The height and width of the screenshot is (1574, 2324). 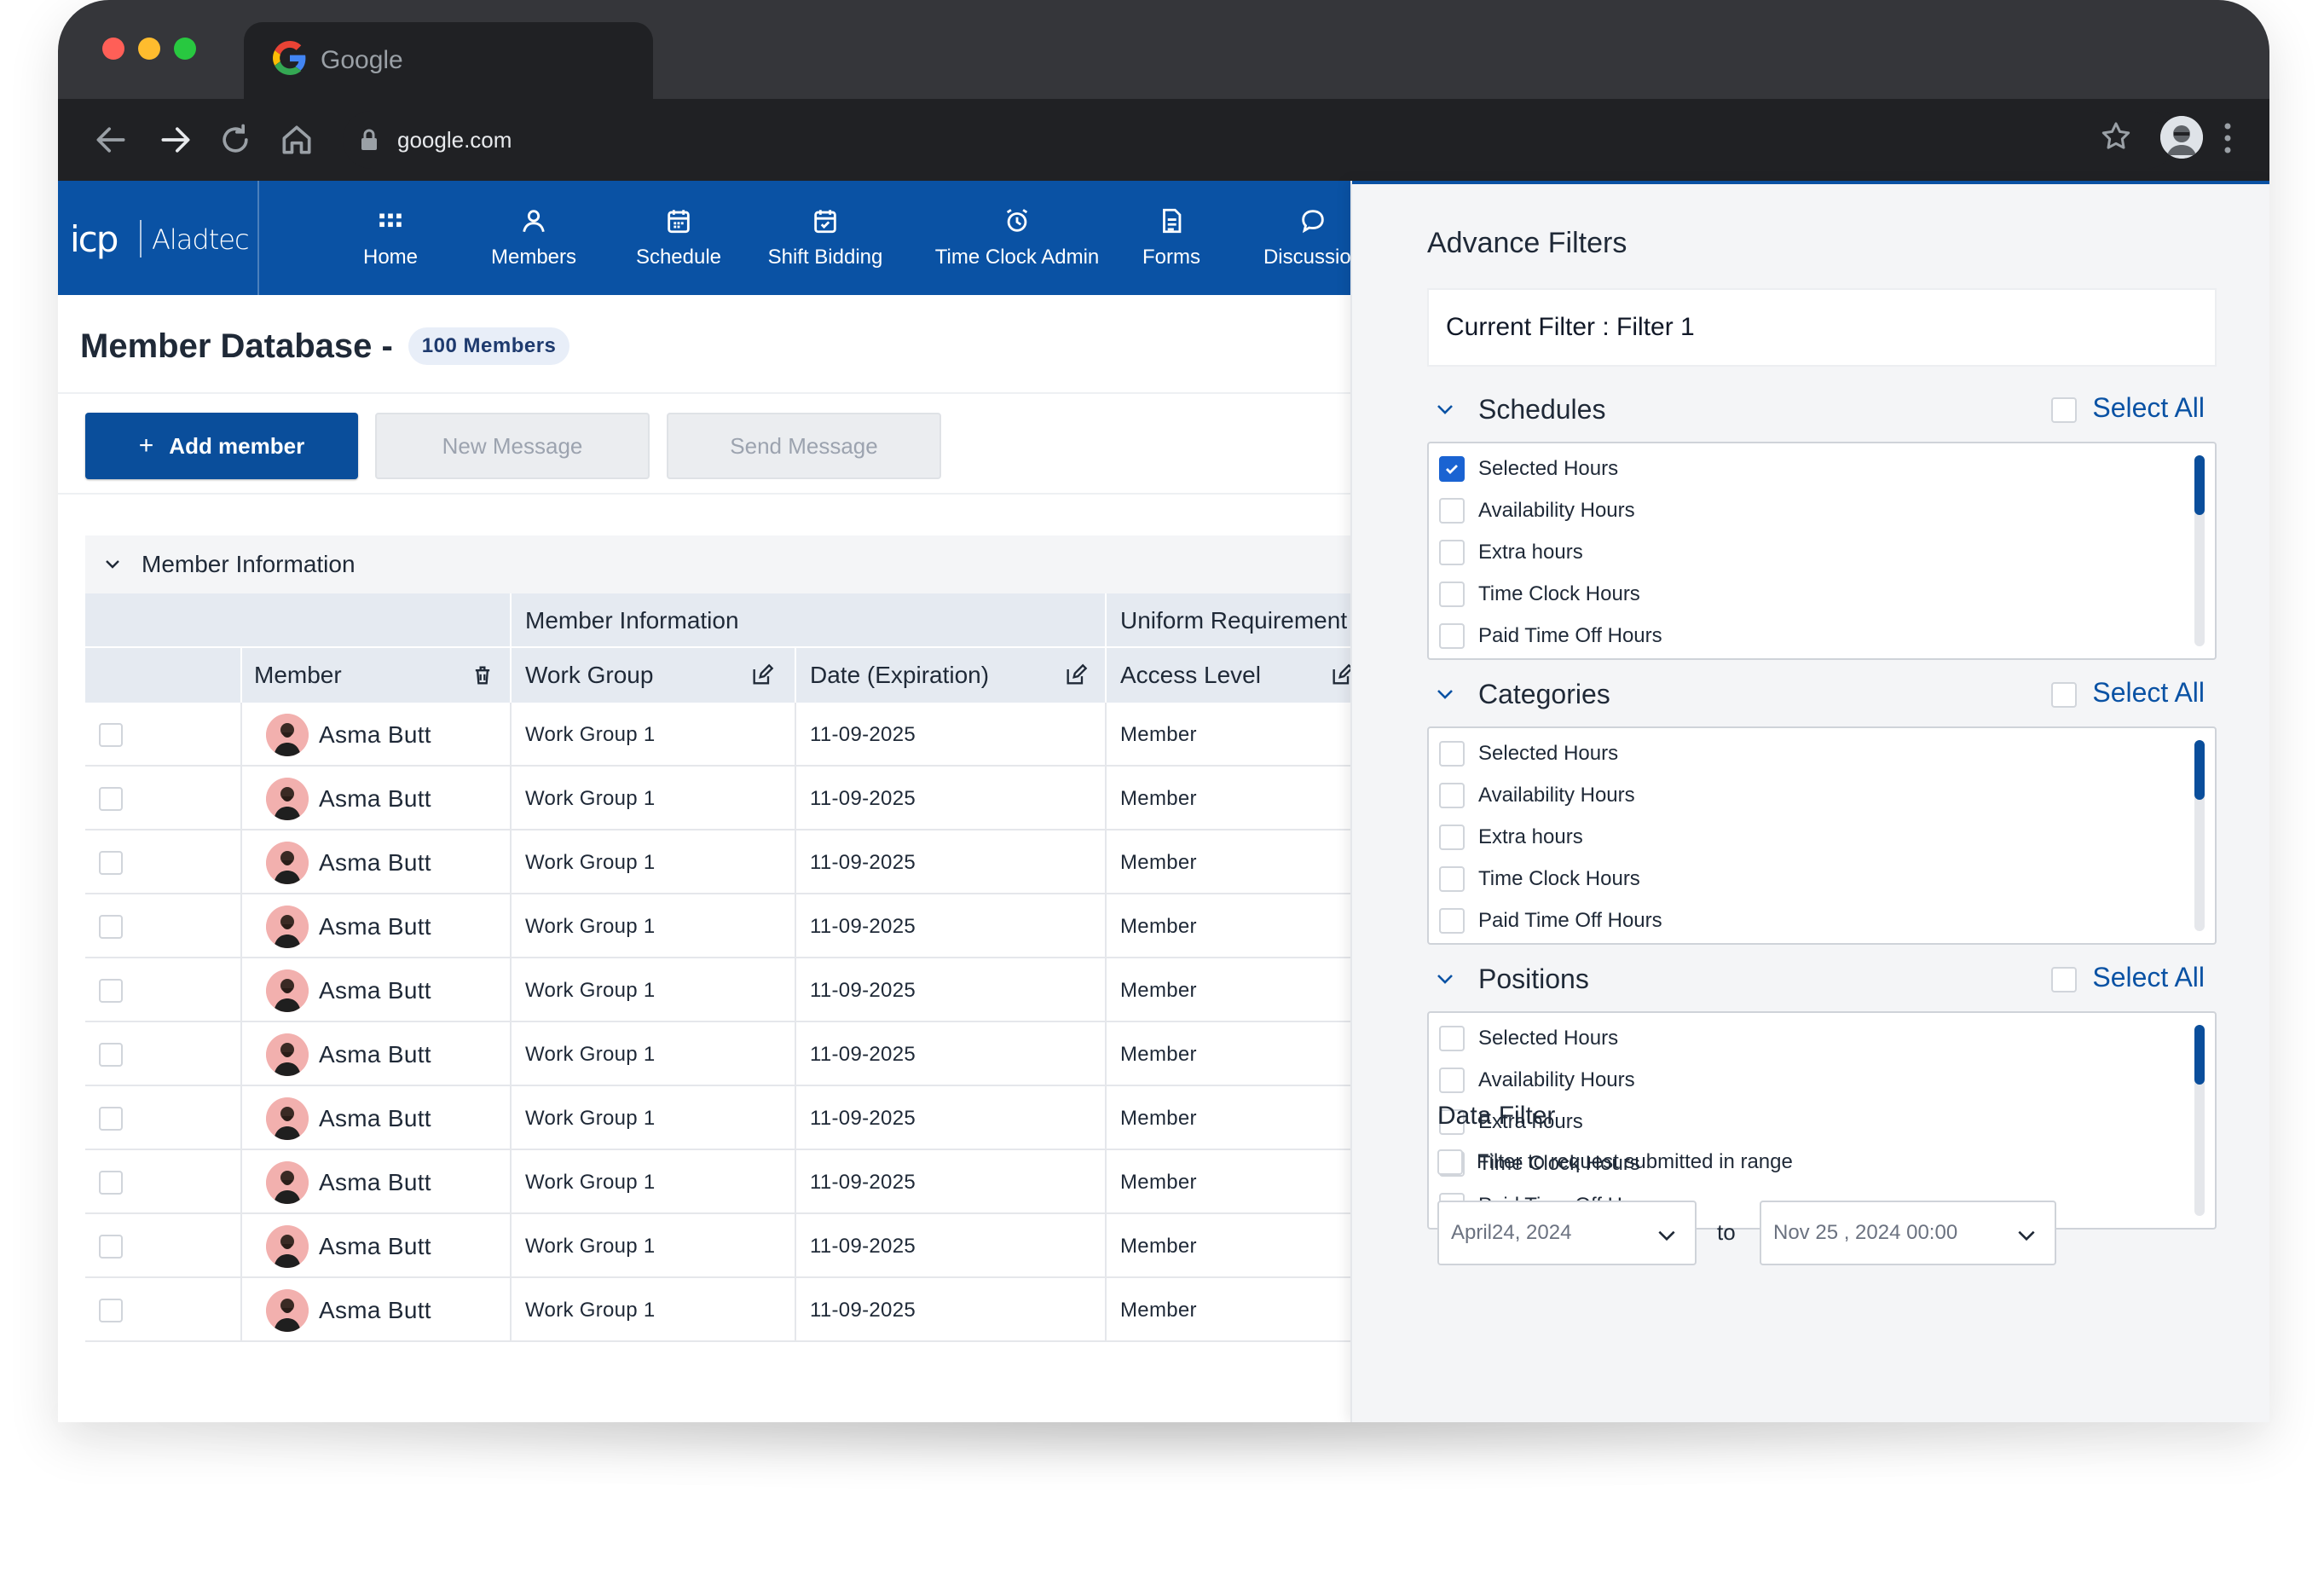 I want to click on maximize-window-button, so click(x=185, y=49).